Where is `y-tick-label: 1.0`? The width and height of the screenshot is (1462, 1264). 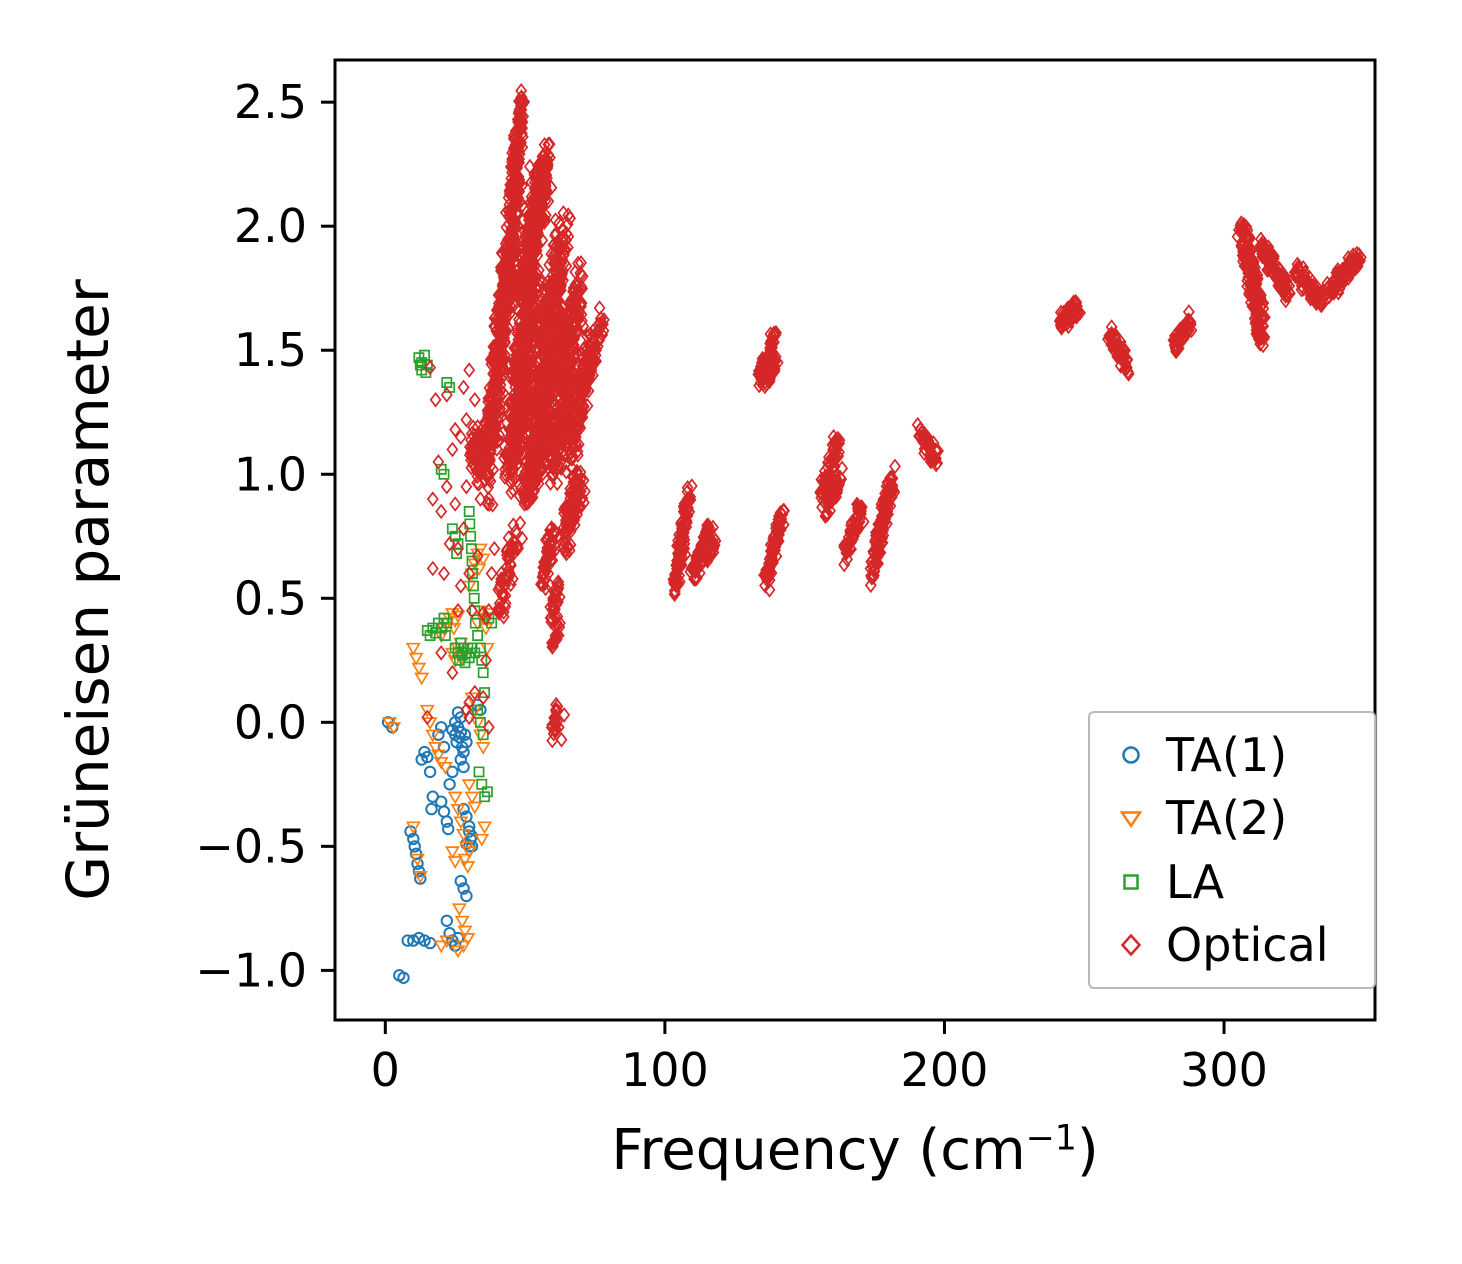 y-tick-label: 1.0 is located at coordinates (270, 474).